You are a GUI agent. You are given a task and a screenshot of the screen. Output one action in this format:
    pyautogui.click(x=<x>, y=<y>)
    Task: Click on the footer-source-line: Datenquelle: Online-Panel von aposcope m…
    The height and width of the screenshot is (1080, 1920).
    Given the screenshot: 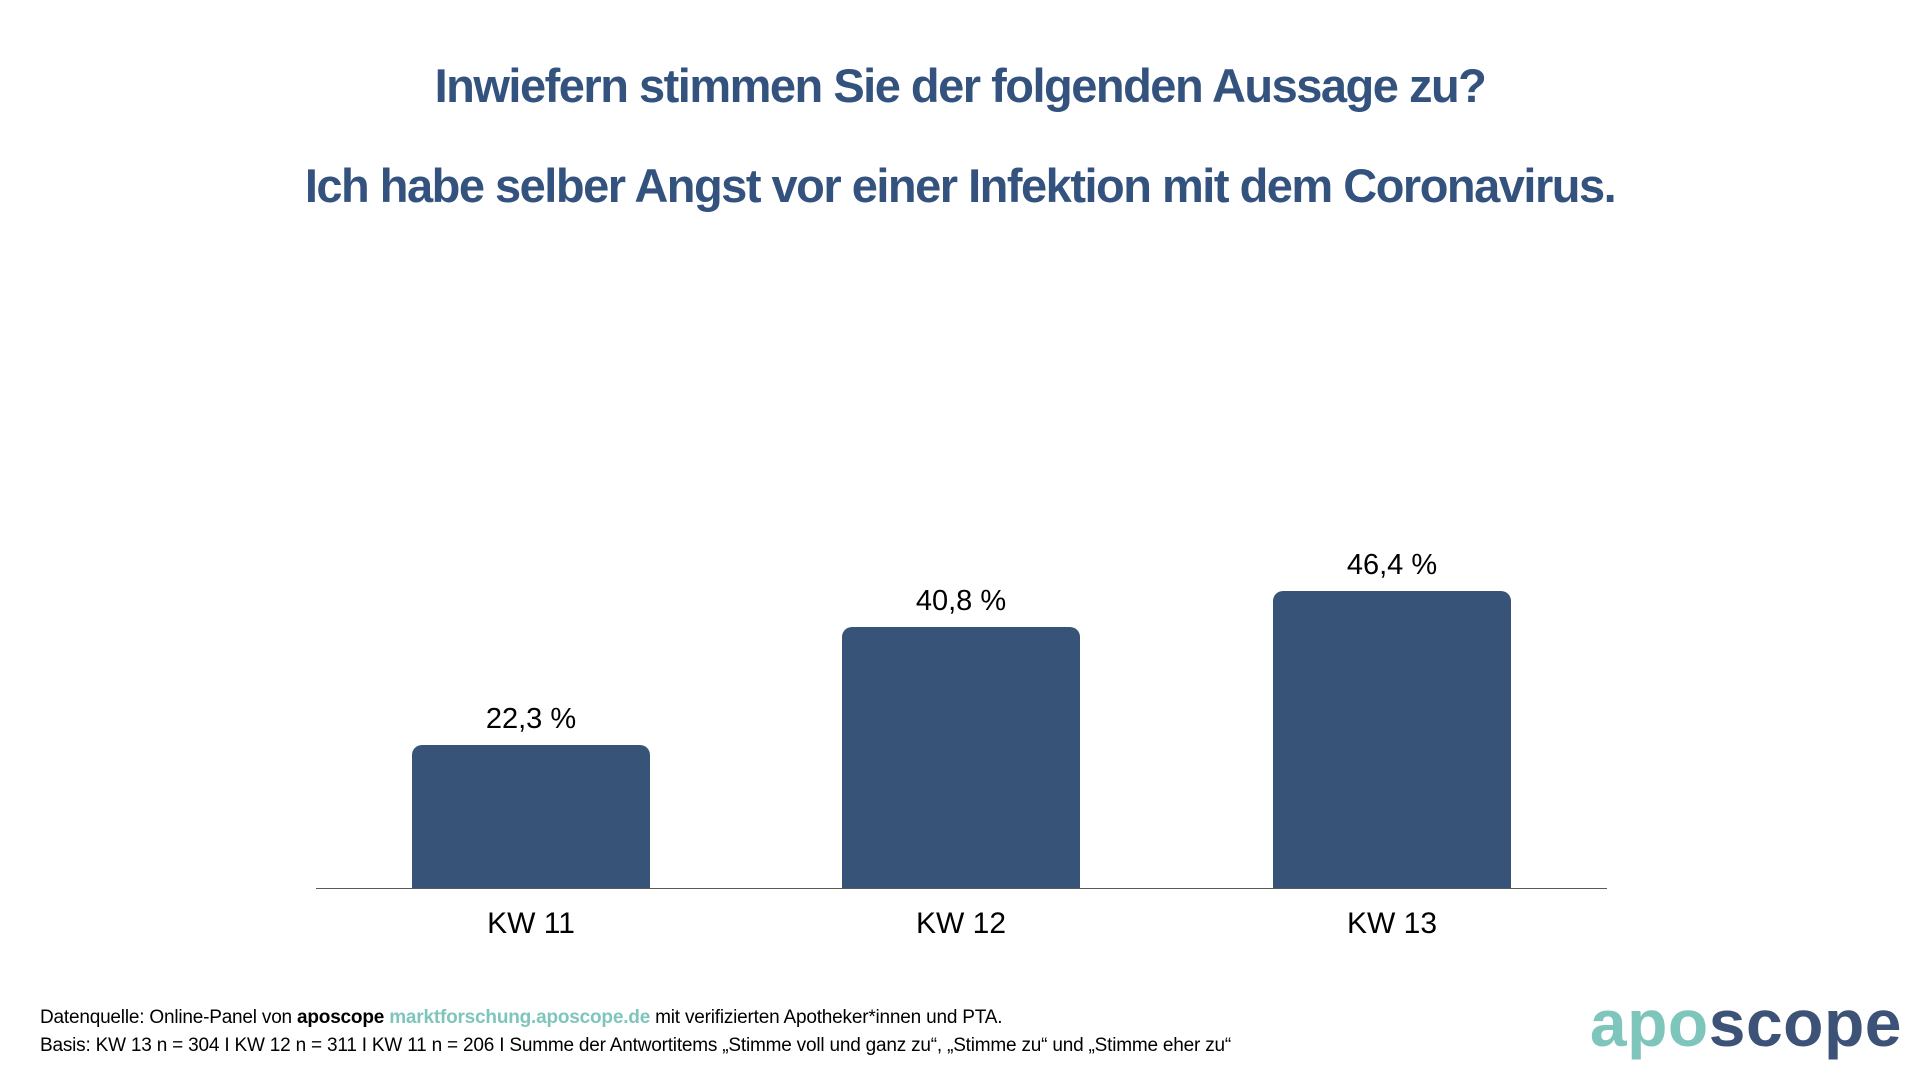 What is the action you would take?
    pyautogui.click(x=740, y=1018)
    